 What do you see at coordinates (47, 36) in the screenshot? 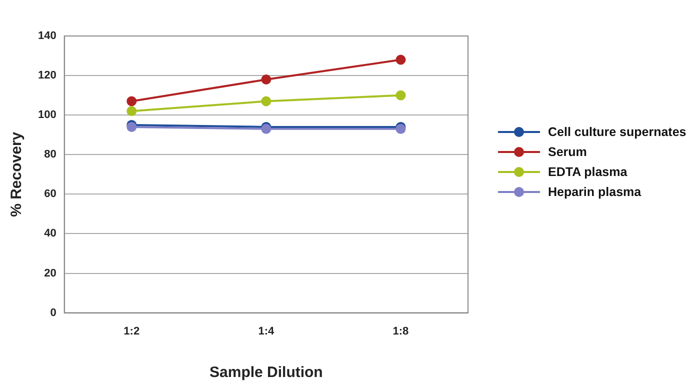
I see `y-tick-label: 140` at bounding box center [47, 36].